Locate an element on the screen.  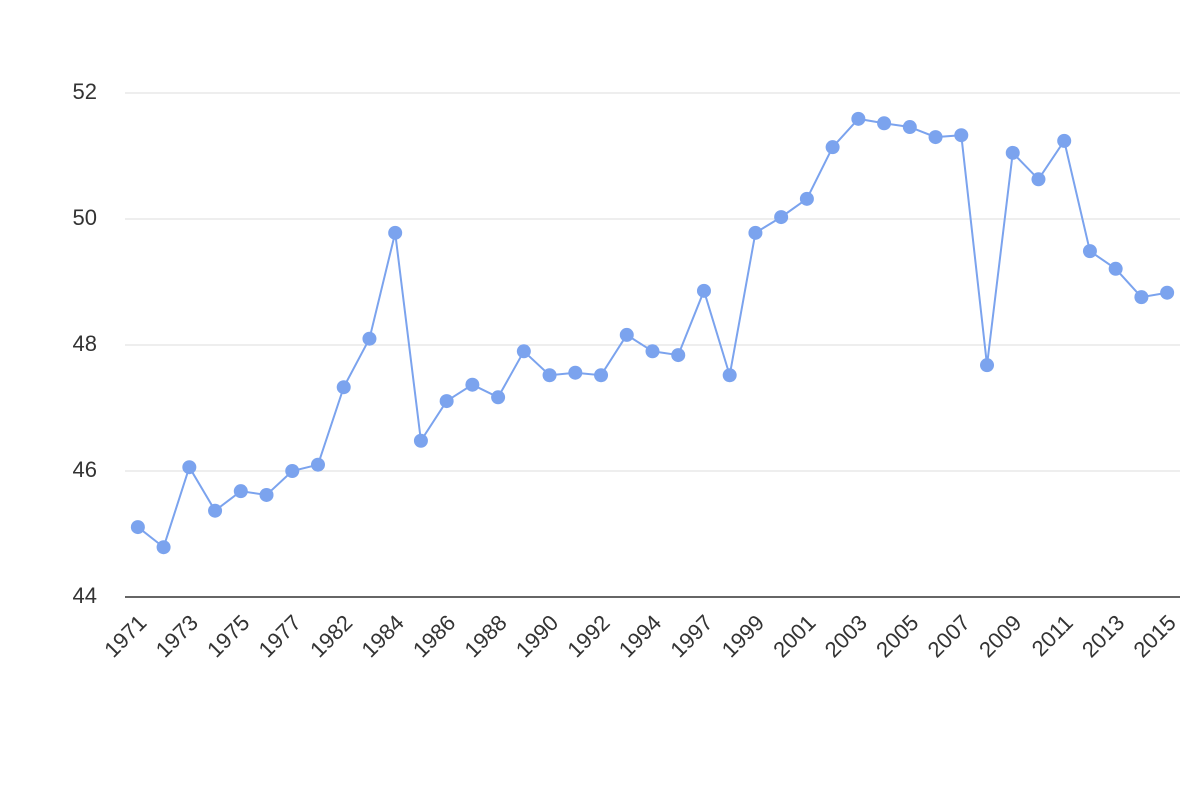
x-tick-label: 2003 is located at coordinates (846, 636).